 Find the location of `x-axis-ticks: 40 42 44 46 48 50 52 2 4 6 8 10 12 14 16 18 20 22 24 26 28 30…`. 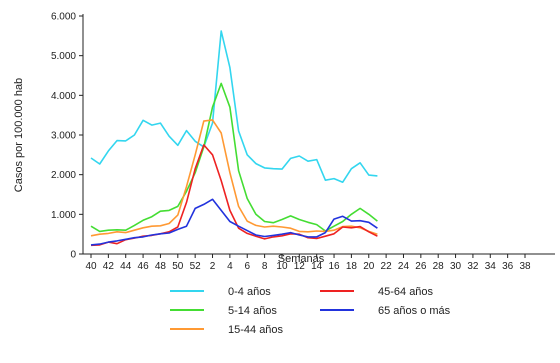

x-axis-ticks: 40 42 44 46 48 50 52 2 4 6 8 10 12 14 16 18 20 22 24 26 28 30… is located at coordinates (308, 263).